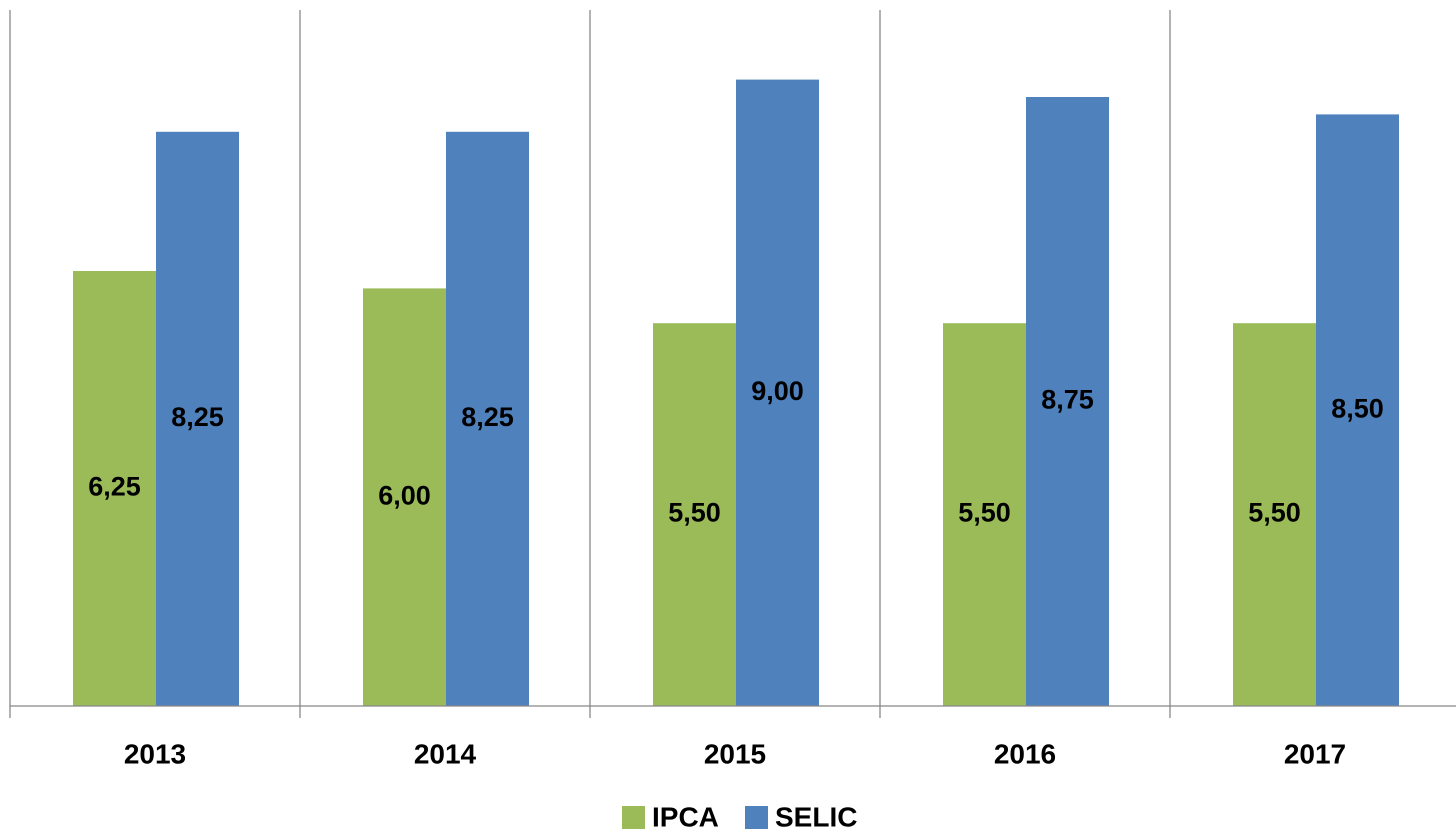 This screenshot has height=833, width=1456. I want to click on x-tick-label: 2015, so click(735, 753).